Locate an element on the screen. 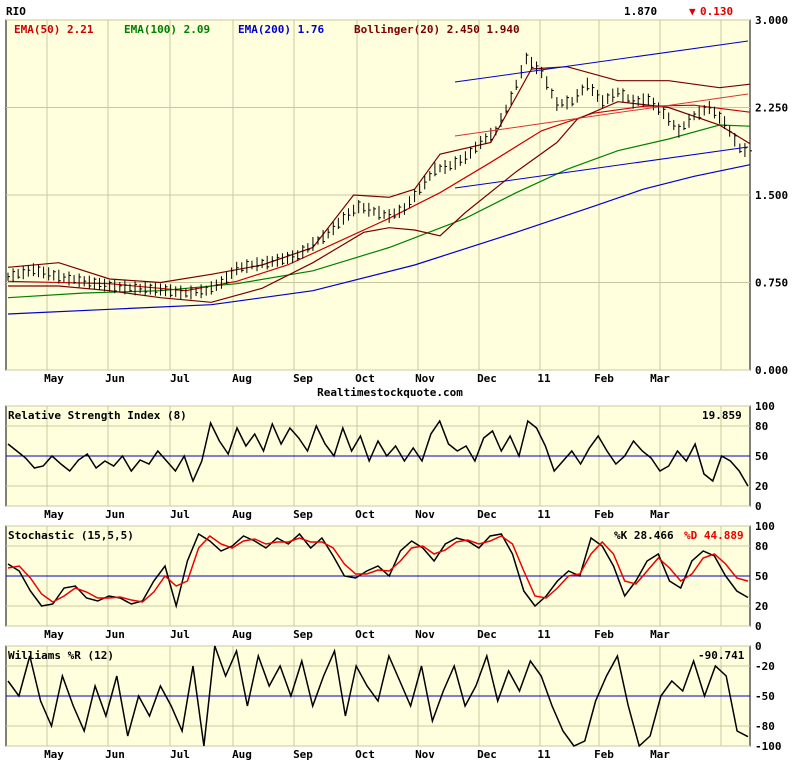 The height and width of the screenshot is (760, 800). wil-x-tick-label: Jul is located at coordinates (180, 754).